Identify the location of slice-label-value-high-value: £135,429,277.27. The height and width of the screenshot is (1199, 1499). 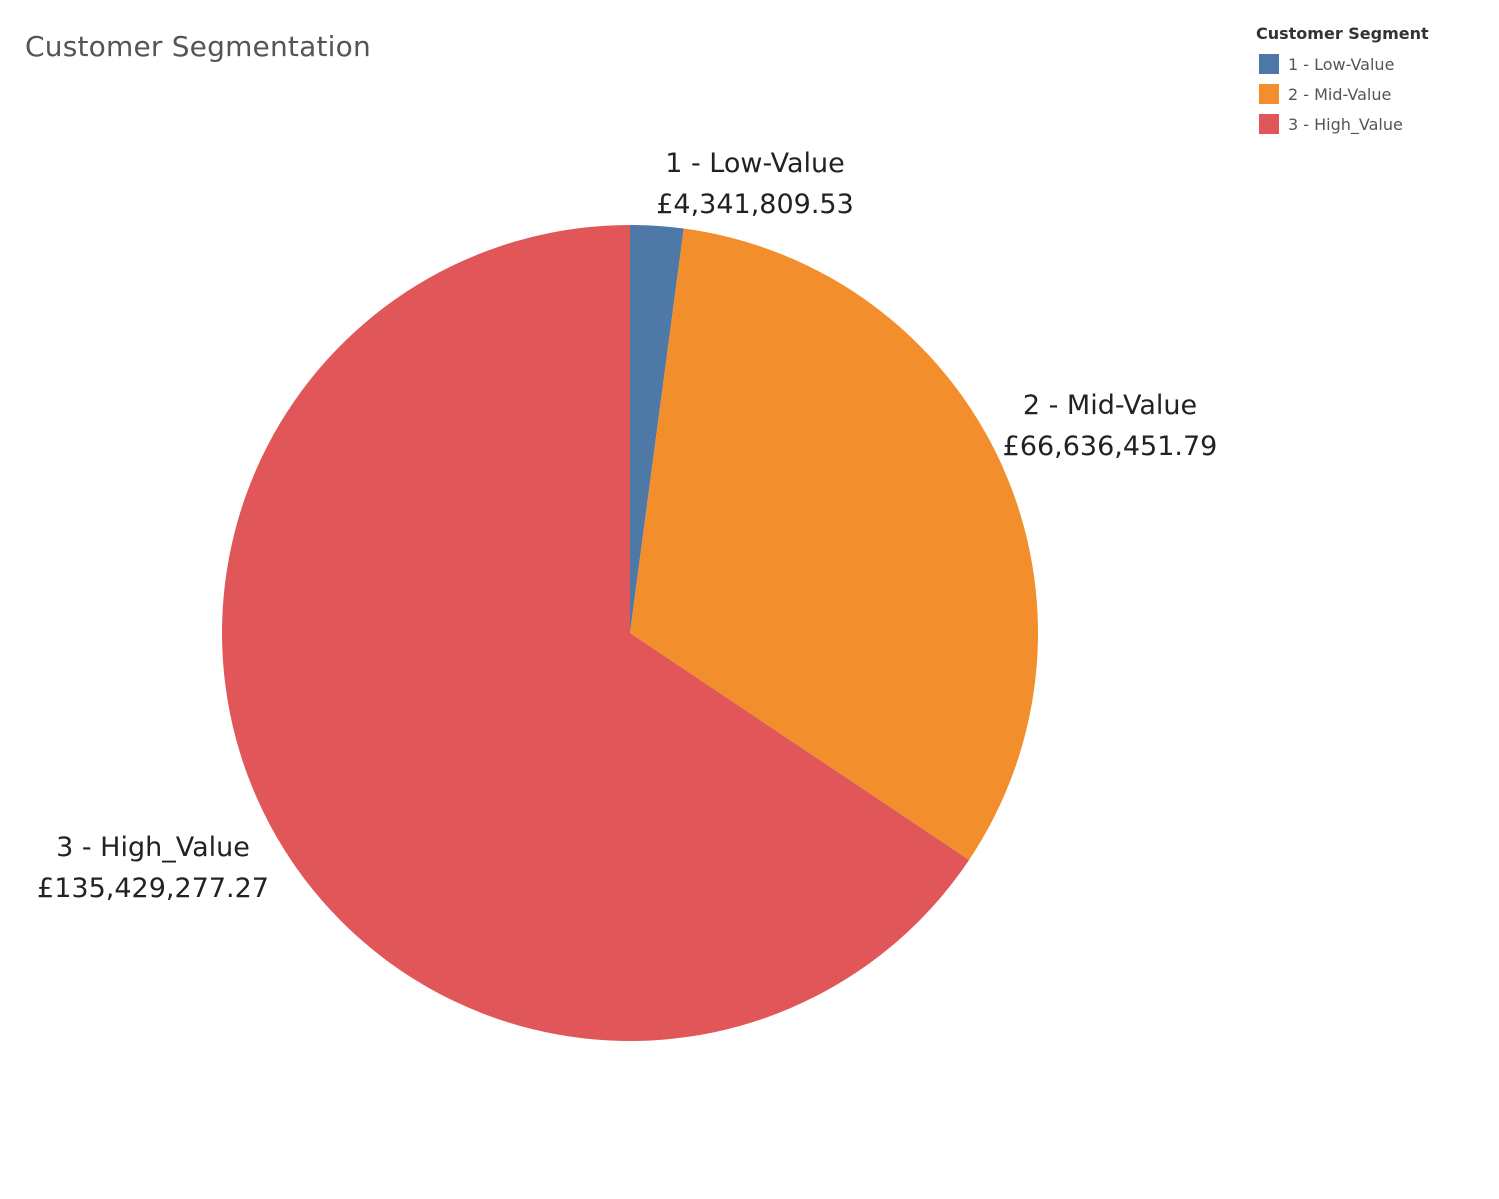
(153, 888).